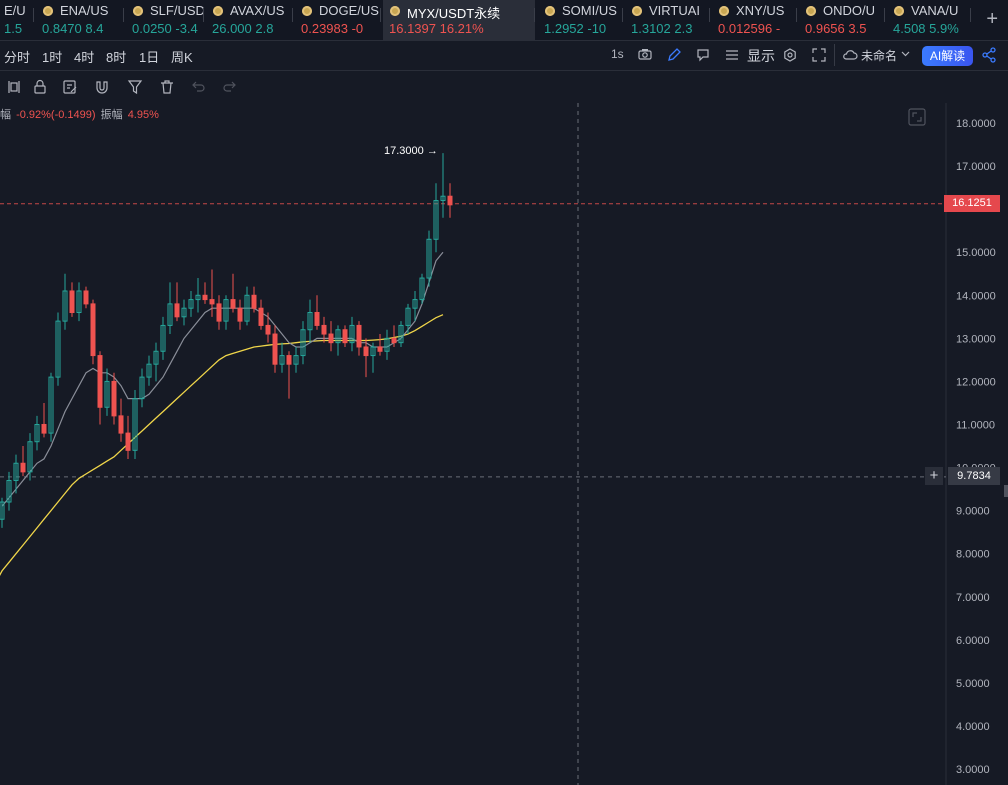 The image size is (1008, 785). What do you see at coordinates (929, 20) in the screenshot?
I see `ticker-tab: VANA/U 4.508 5.9%` at bounding box center [929, 20].